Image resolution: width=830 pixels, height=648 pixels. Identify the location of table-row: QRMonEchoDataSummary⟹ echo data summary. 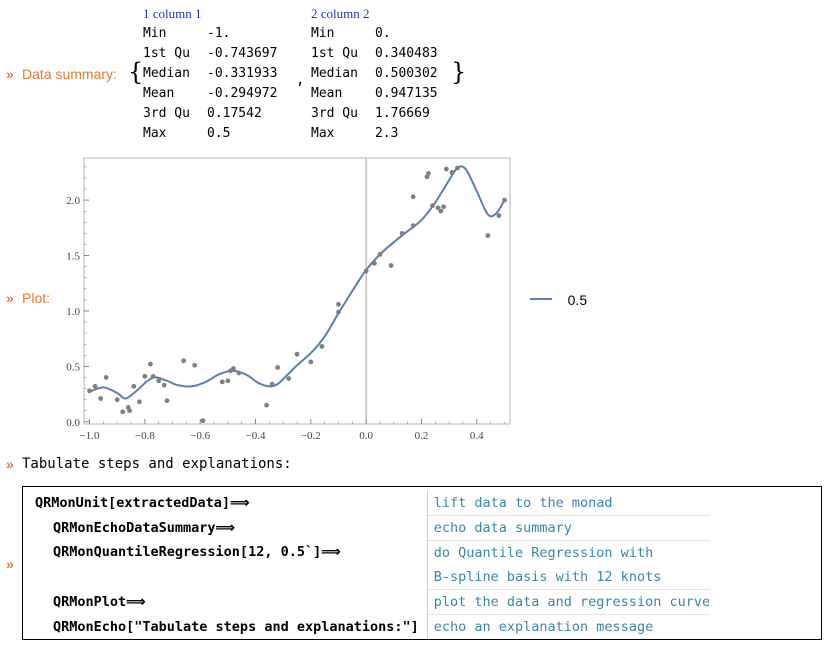
(373, 528).